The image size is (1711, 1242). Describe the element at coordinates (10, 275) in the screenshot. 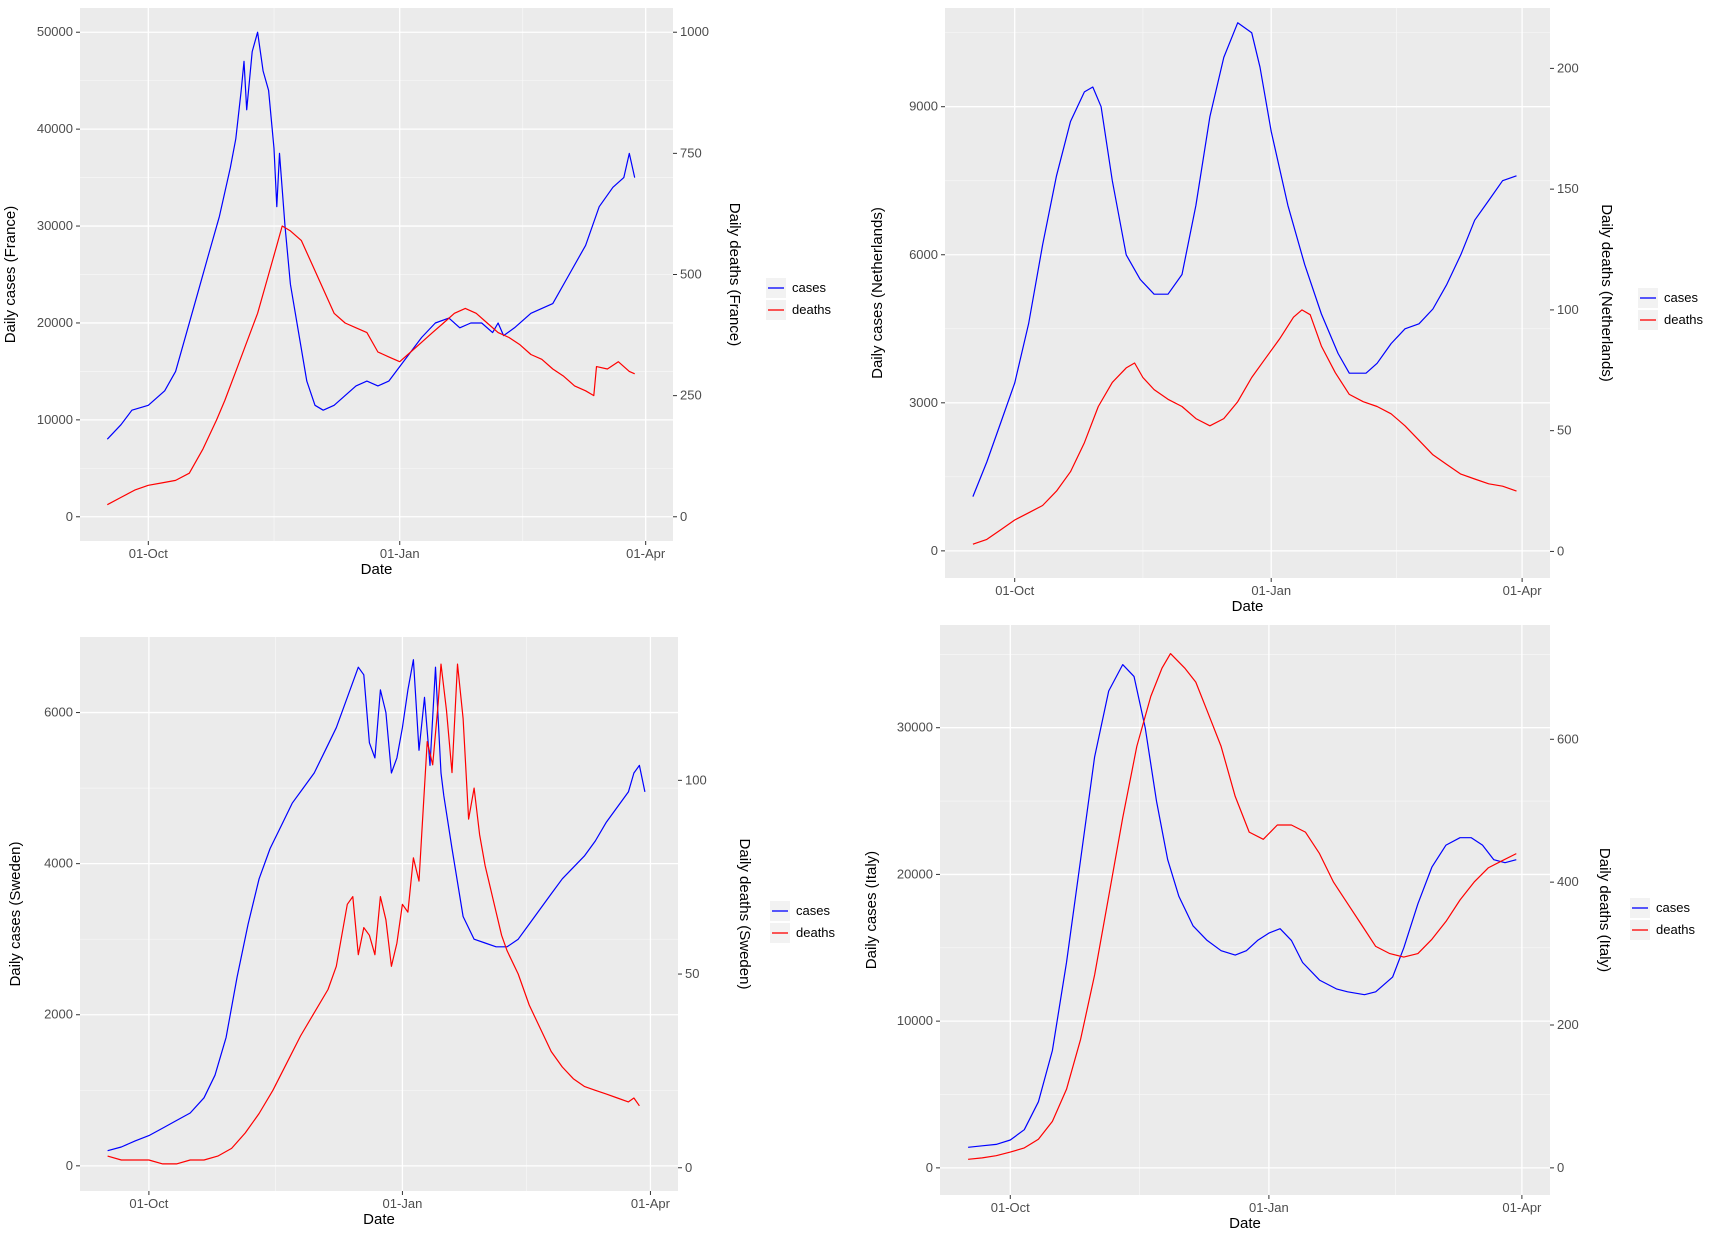

I see `y-axis-title: Daily cases (France)` at that location.